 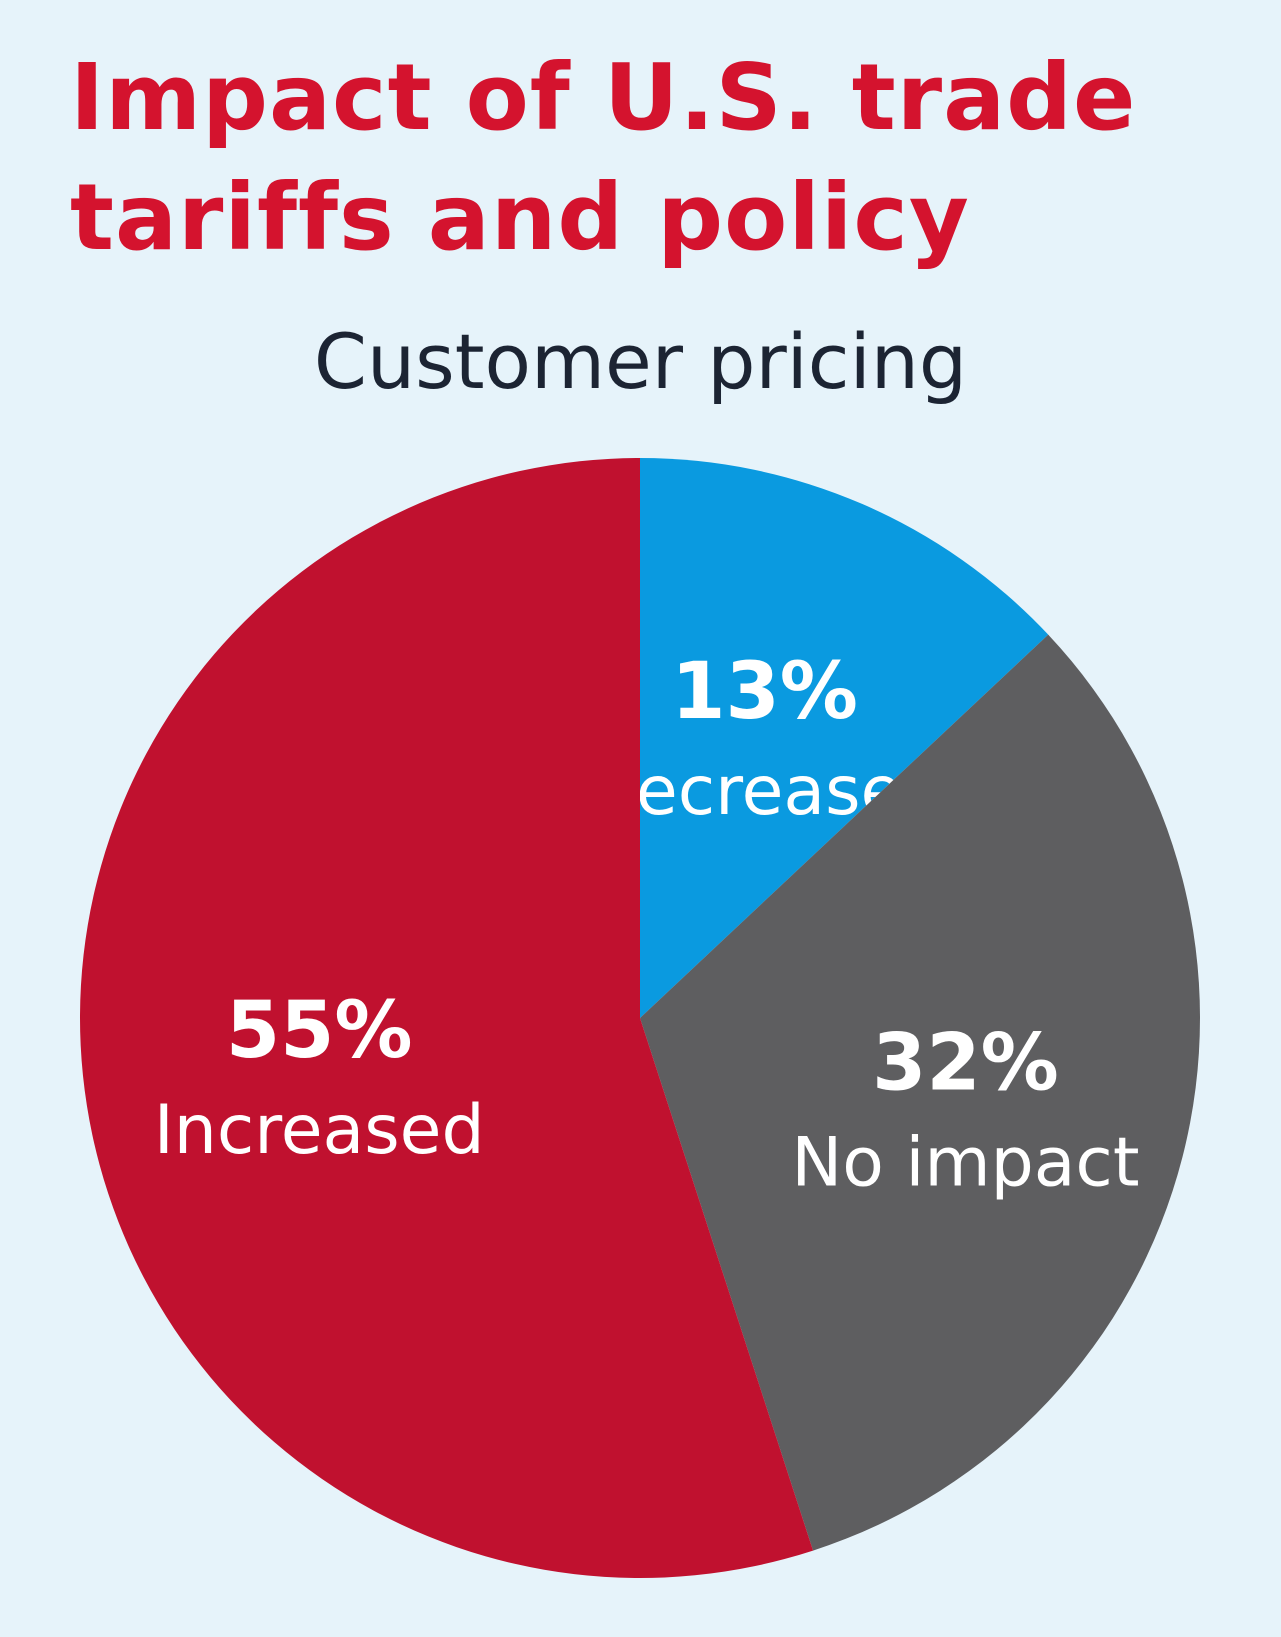 What do you see at coordinates (319, 1031) in the screenshot?
I see `pie-value-label-increased: 55%` at bounding box center [319, 1031].